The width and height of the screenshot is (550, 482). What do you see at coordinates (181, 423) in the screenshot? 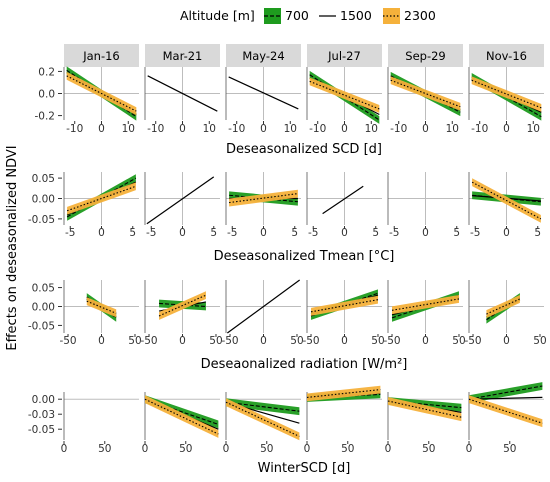
I see `panel-3-Mar-21: 0 50` at bounding box center [181, 423].